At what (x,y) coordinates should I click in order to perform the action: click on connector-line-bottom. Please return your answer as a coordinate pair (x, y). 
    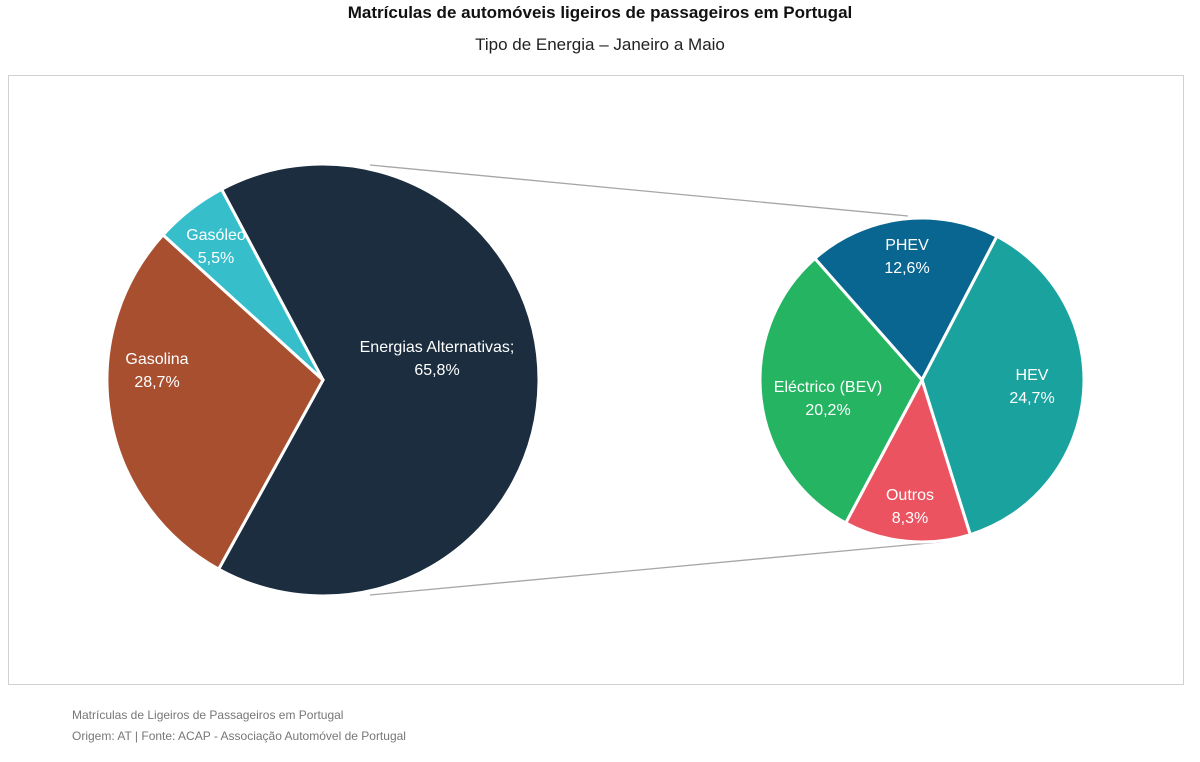
    Looking at the image, I should click on (655, 568).